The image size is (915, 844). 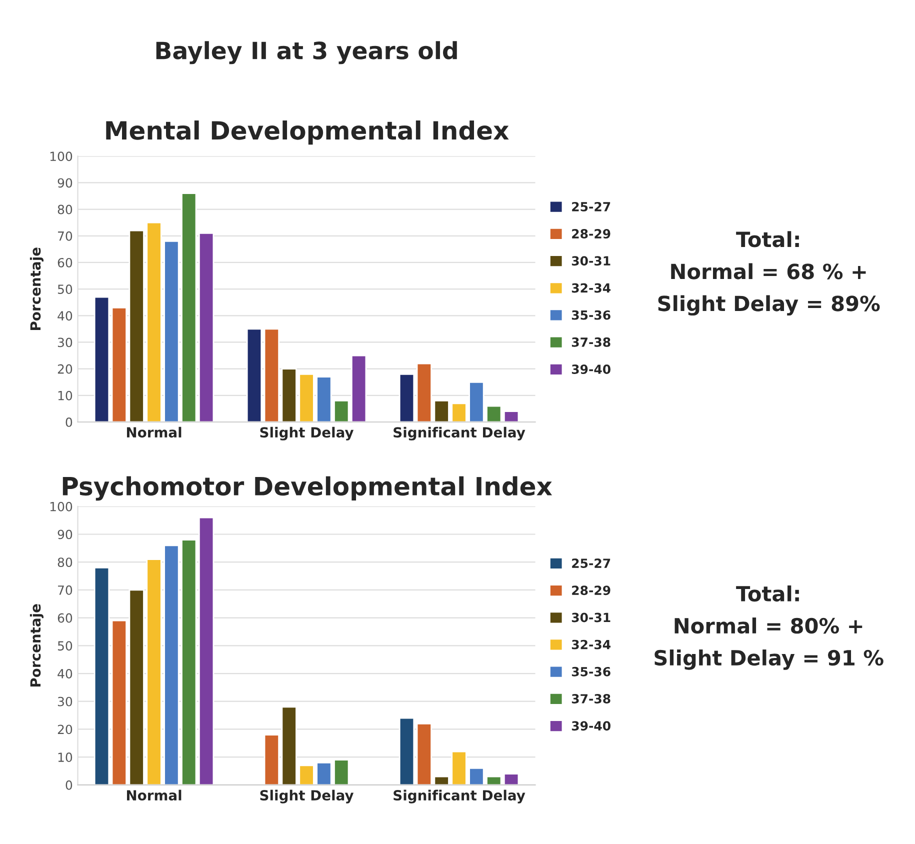 What do you see at coordinates (768, 626) in the screenshot?
I see `text: Normal = 80% +` at bounding box center [768, 626].